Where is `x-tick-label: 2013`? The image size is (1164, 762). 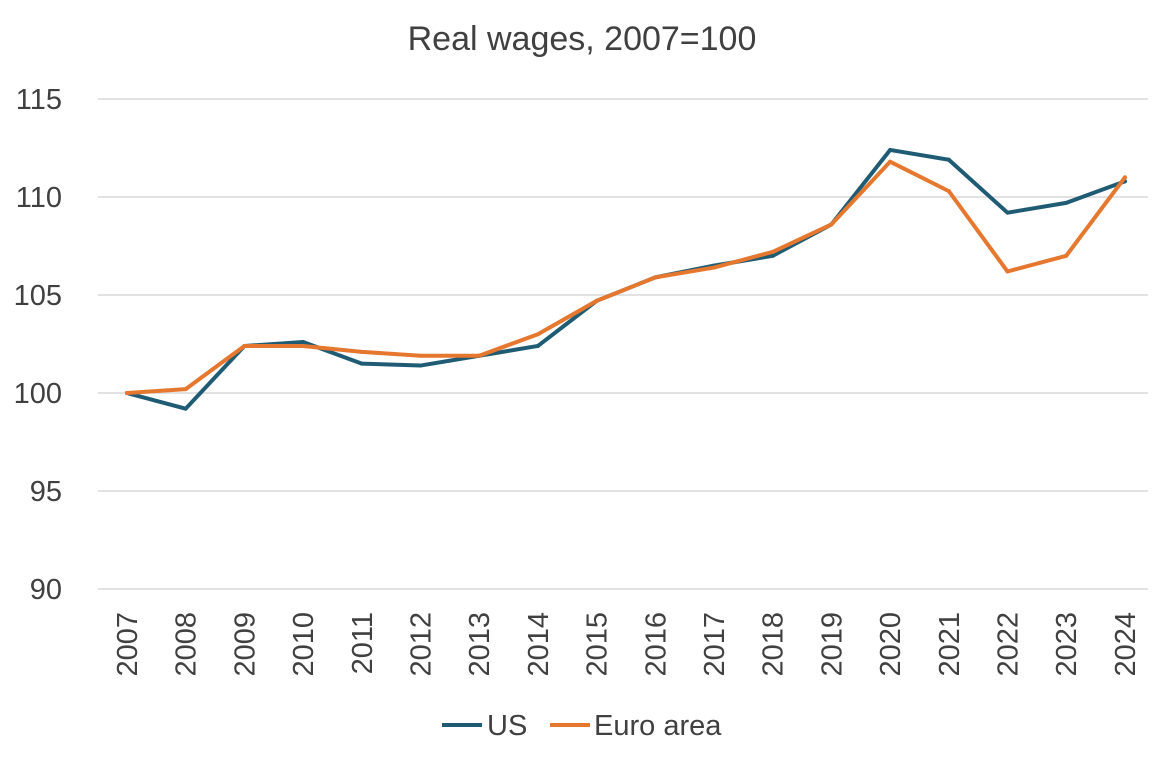
x-tick-label: 2013 is located at coordinates (480, 644).